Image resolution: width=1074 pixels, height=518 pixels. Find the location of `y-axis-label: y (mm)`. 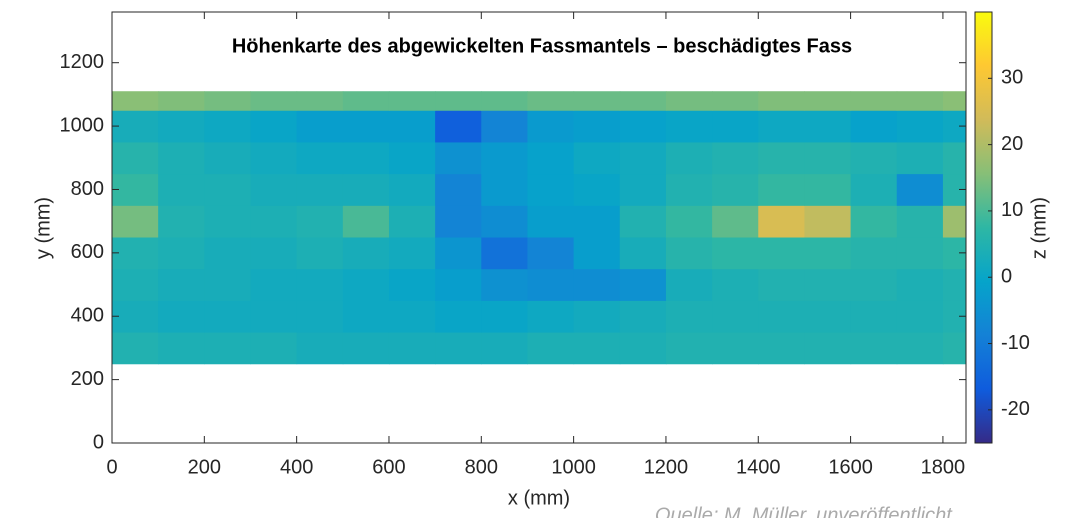

y-axis-label: y (mm) is located at coordinates (43, 228).